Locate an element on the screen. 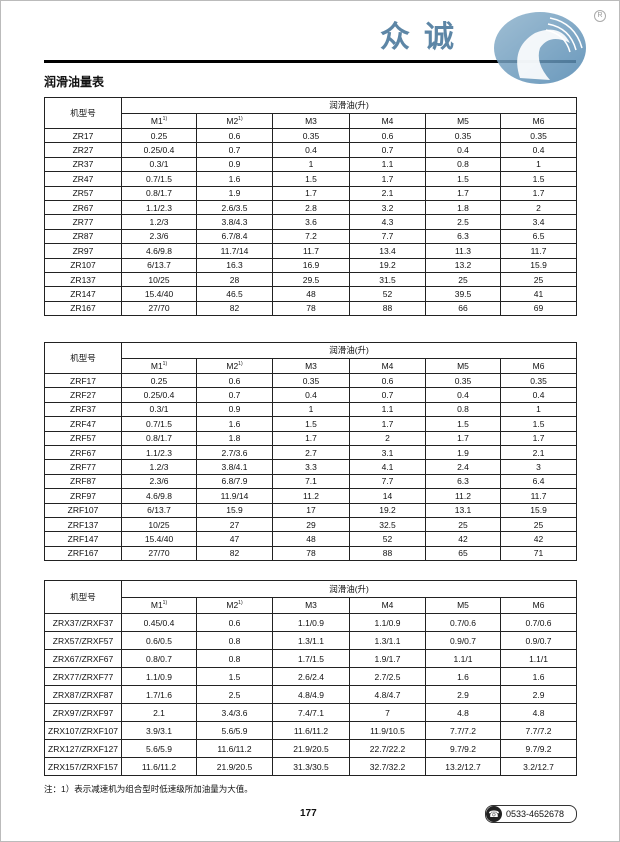  oil-volume-cell: 11.9/10.5 is located at coordinates (387, 730).